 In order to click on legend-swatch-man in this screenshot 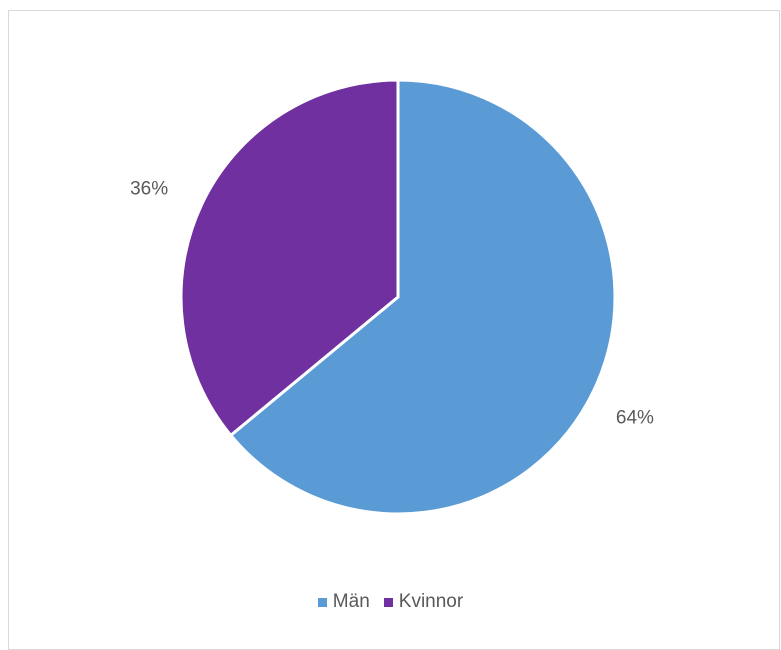, I will do `click(322, 602)`.